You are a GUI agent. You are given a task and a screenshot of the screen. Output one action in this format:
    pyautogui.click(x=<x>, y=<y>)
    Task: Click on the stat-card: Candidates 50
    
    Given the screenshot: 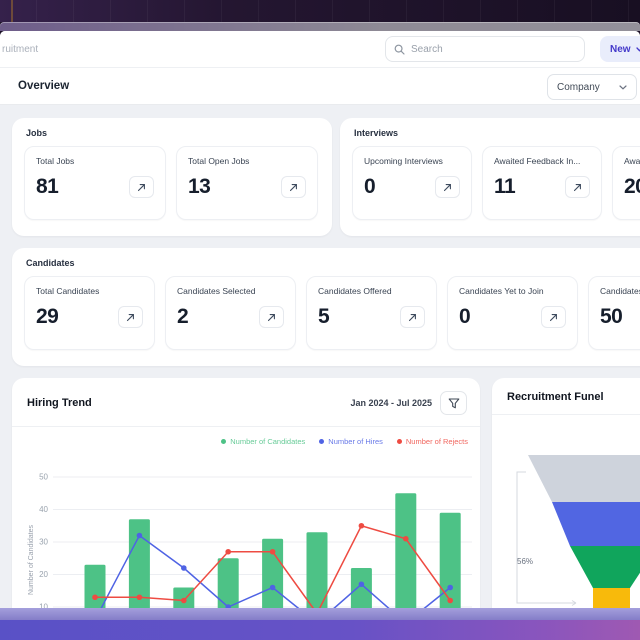 What is the action you would take?
    pyautogui.click(x=614, y=313)
    